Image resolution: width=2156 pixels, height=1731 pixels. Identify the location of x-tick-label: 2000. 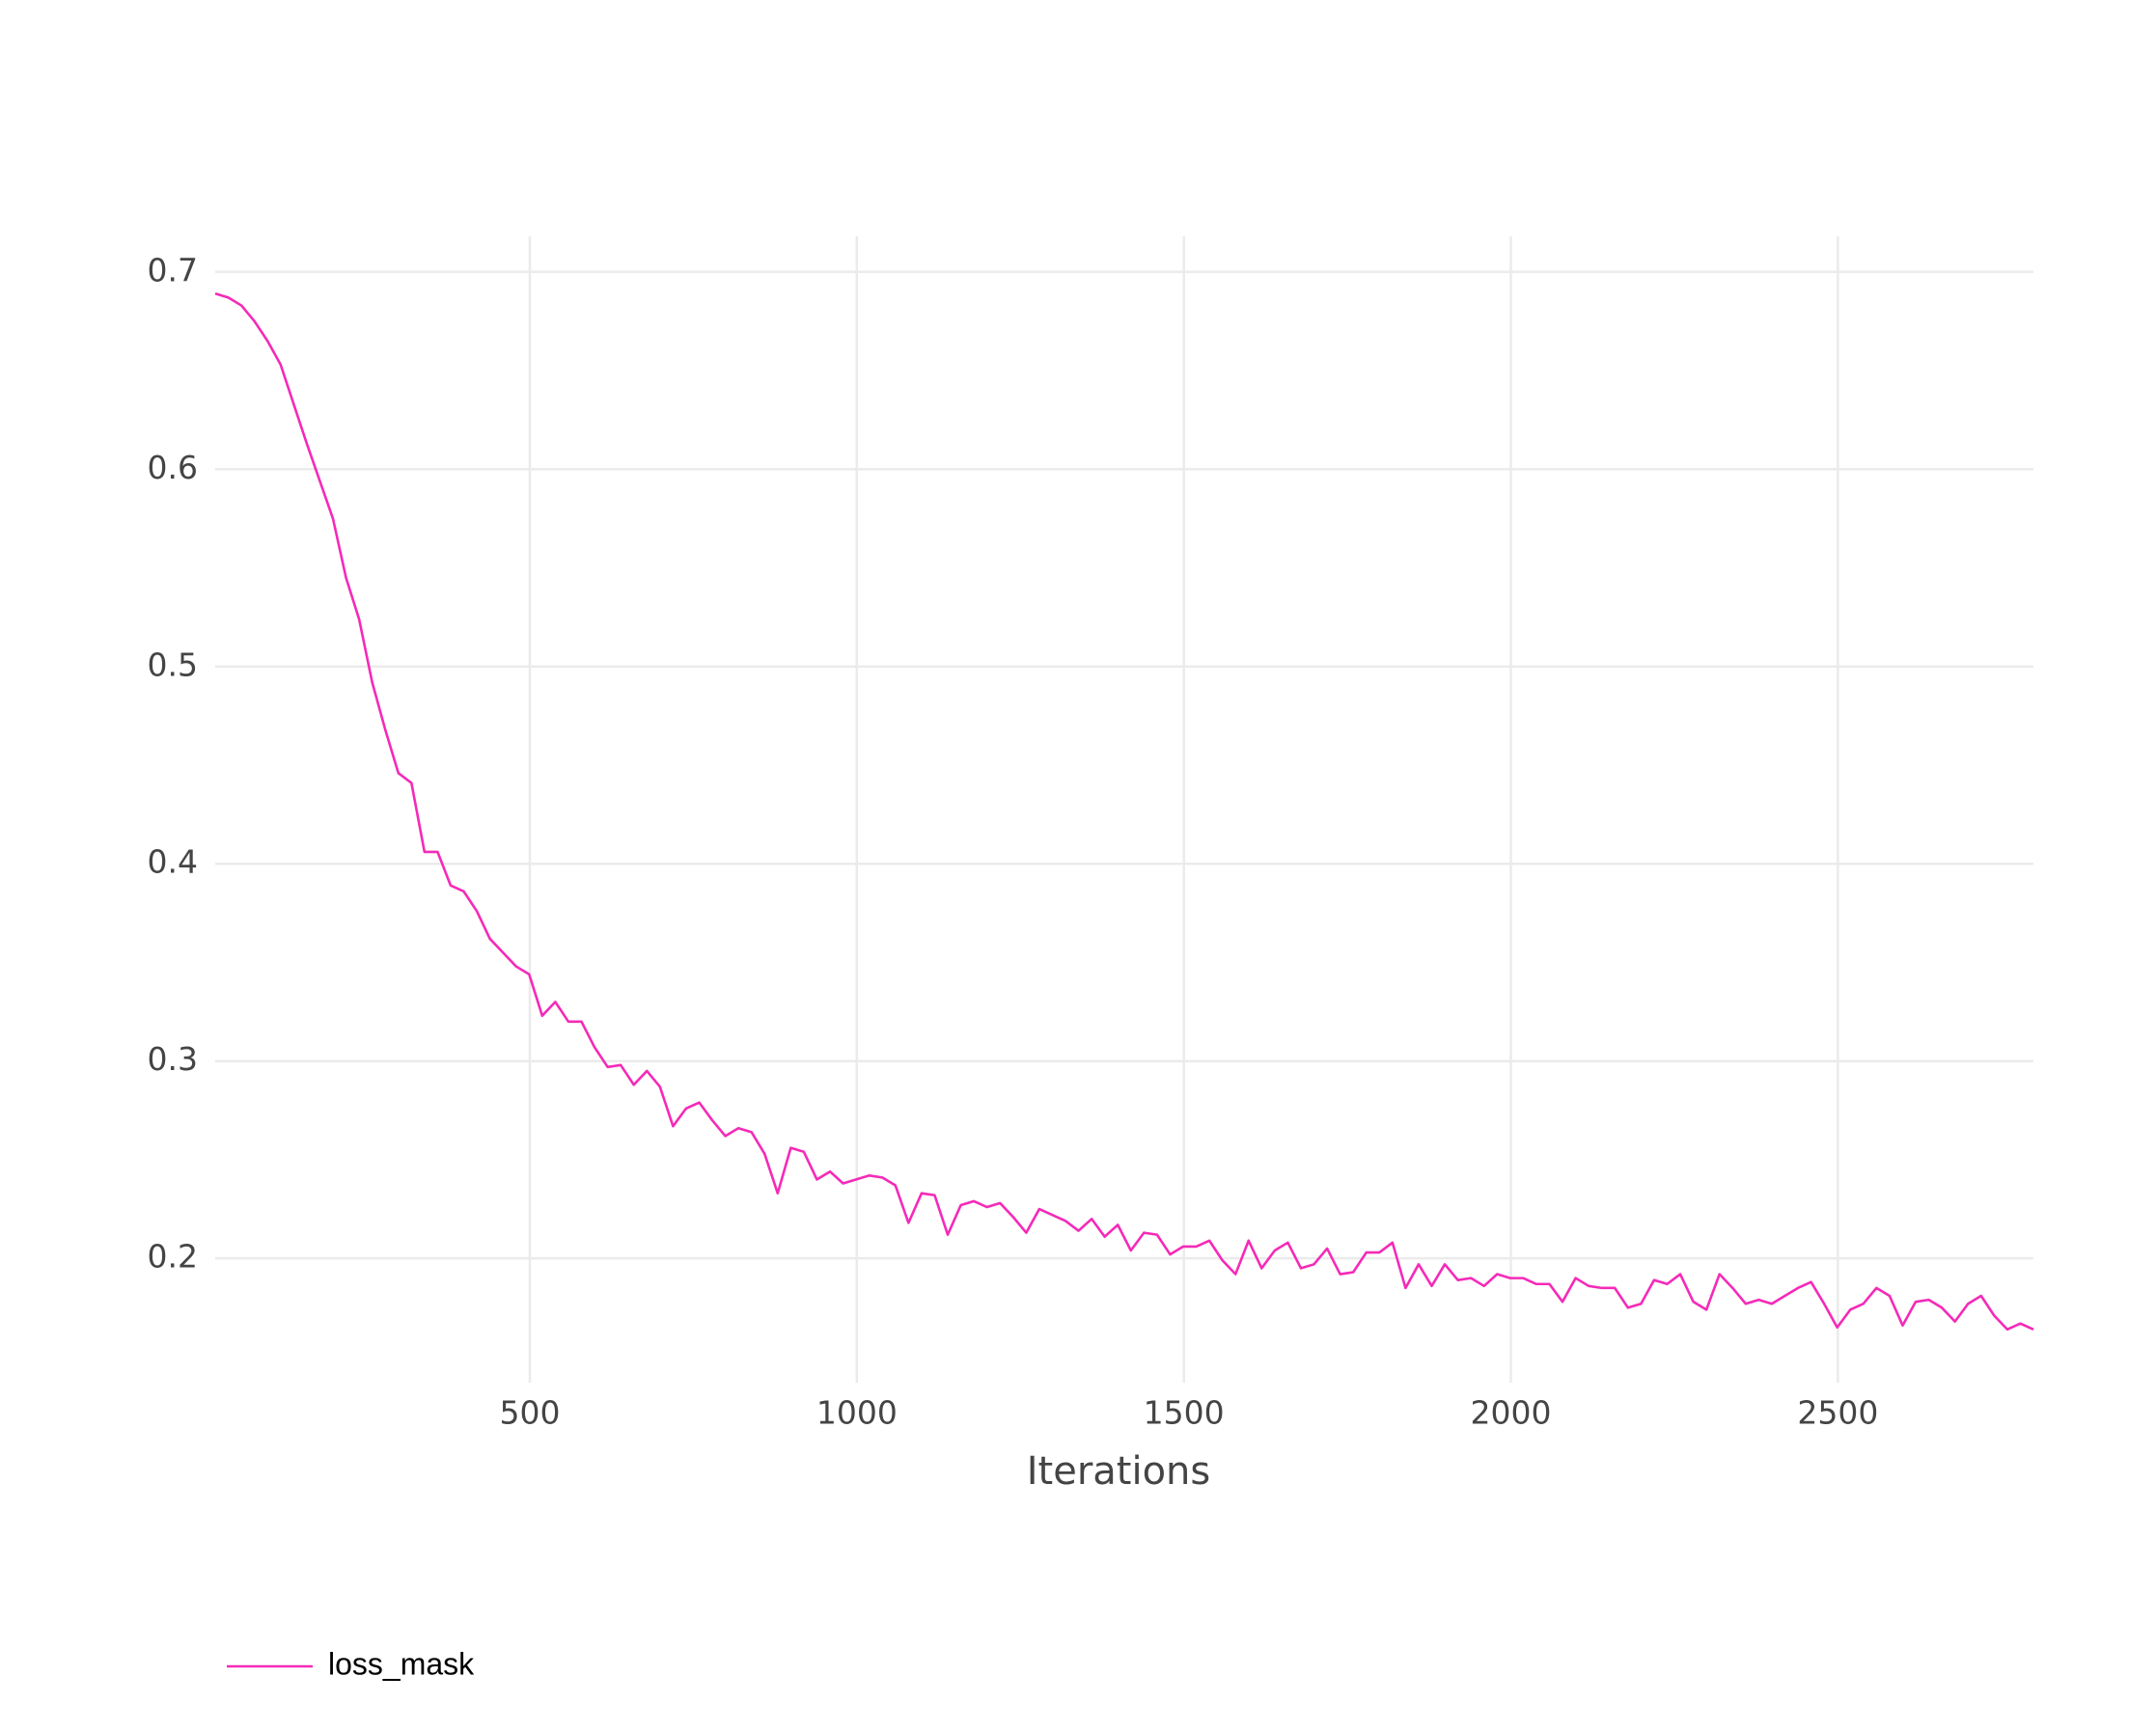
(1511, 1413).